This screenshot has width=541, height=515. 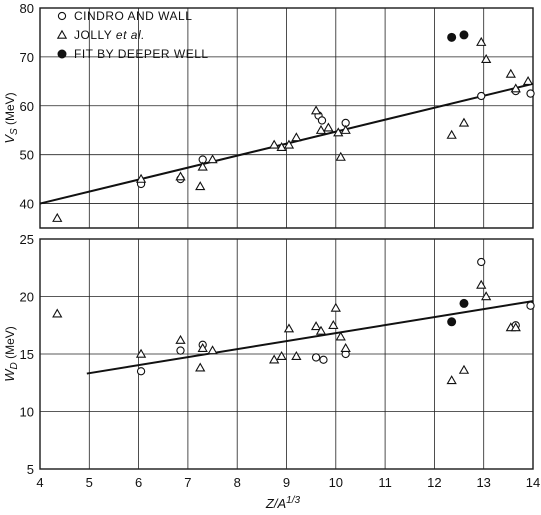 What do you see at coordinates (237, 482) in the screenshot?
I see `x-tick-label: 8` at bounding box center [237, 482].